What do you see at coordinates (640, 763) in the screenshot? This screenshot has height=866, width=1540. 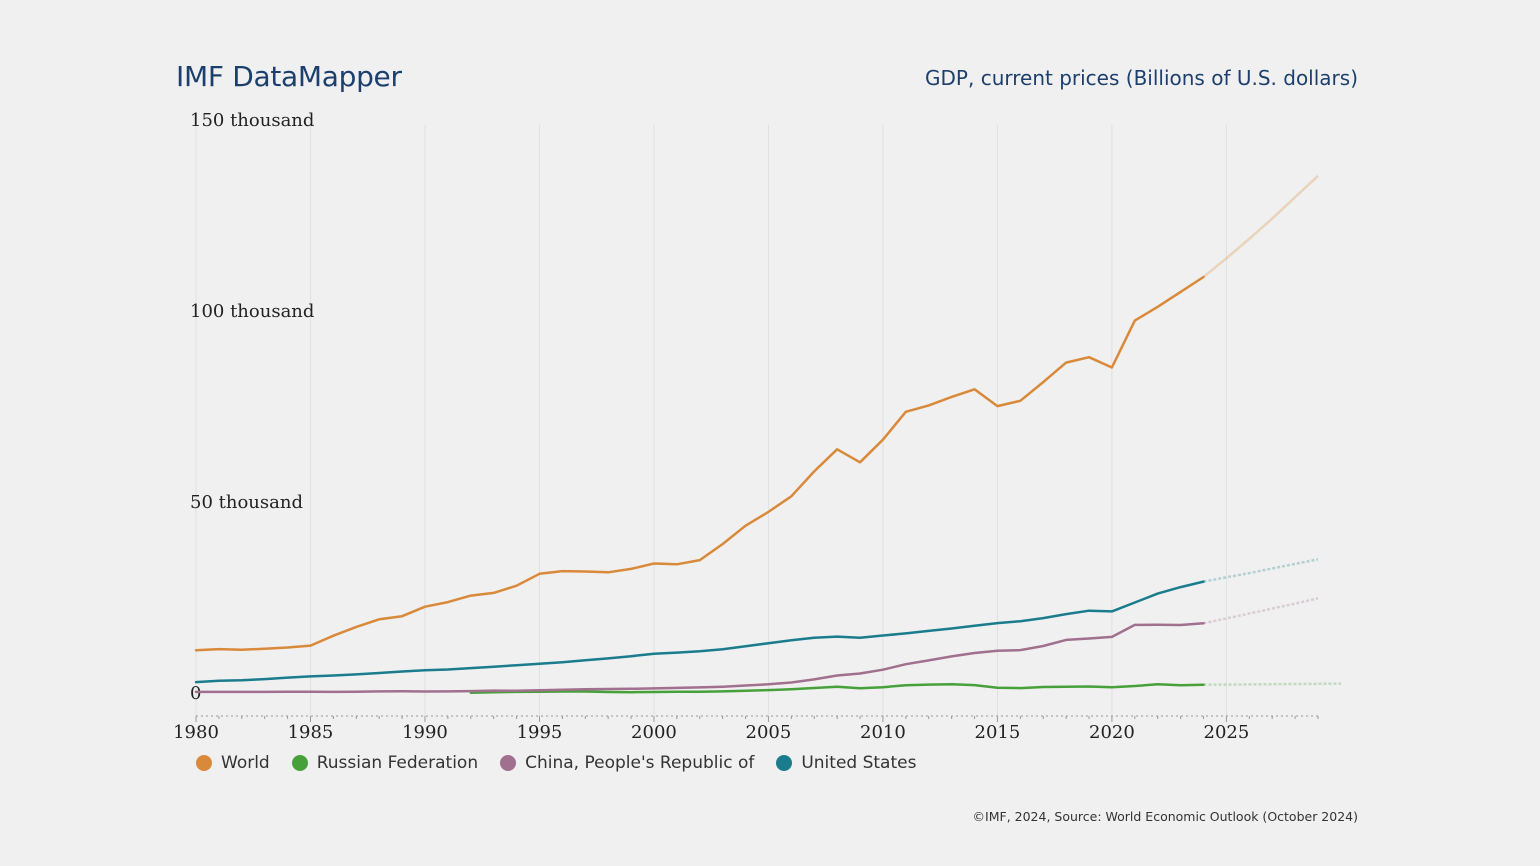 I see `legend-label: China, People's Republic of` at bounding box center [640, 763].